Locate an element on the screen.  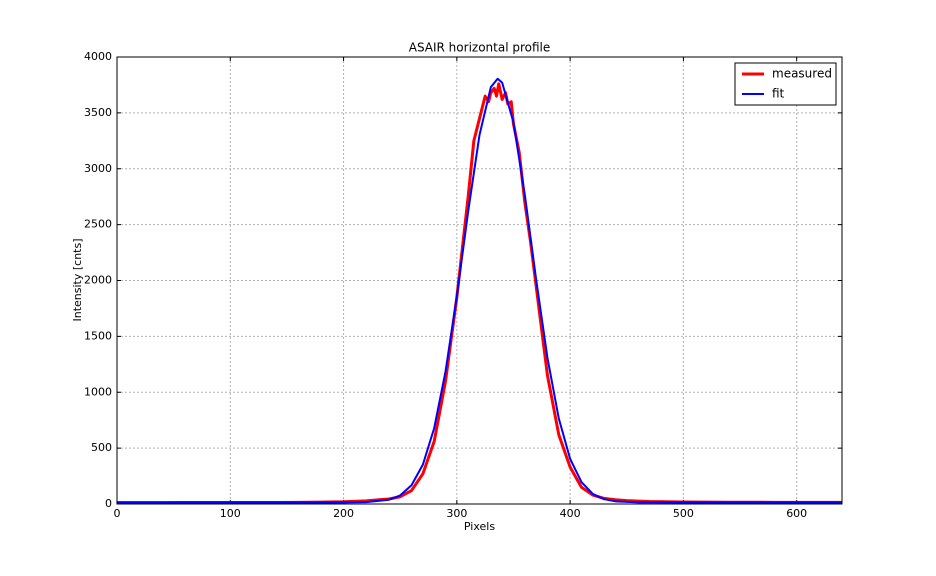
x-axis-label: Pixels is located at coordinates (479, 526).